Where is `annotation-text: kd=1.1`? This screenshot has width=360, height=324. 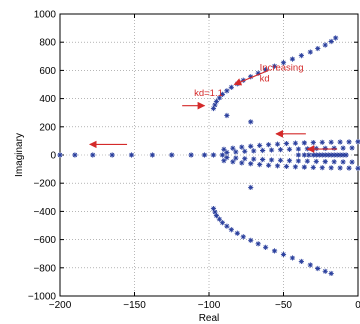
annotation-text: kd=1.1 is located at coordinates (208, 93).